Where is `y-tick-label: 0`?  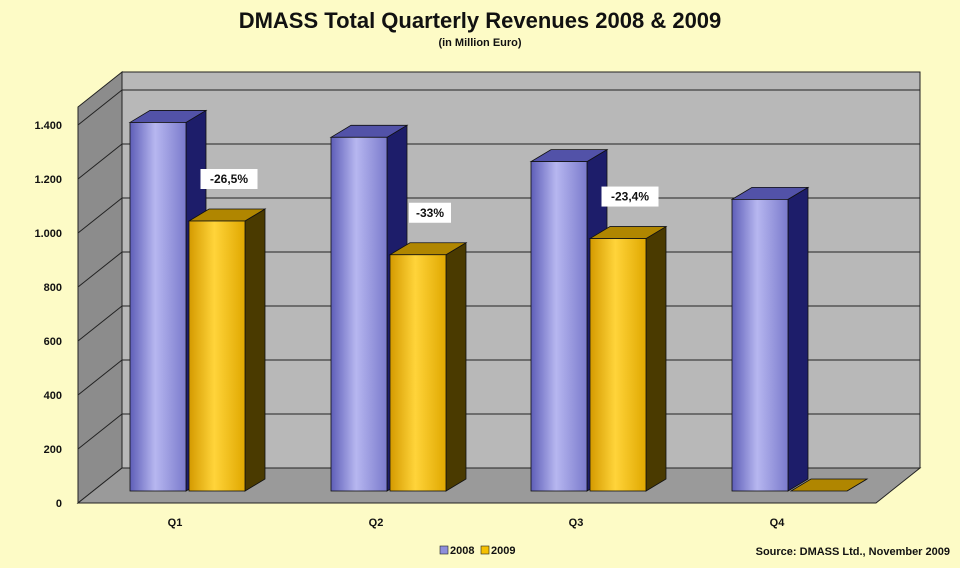 y-tick-label: 0 is located at coordinates (59, 504).